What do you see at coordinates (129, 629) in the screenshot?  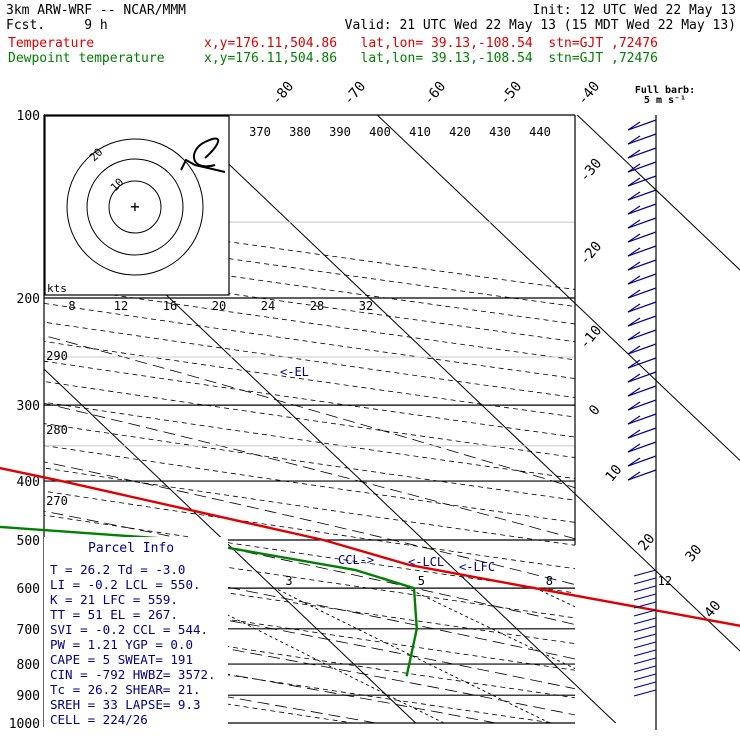 I see `parcel-info-row: SVI = -0.2 CCL = 544.` at bounding box center [129, 629].